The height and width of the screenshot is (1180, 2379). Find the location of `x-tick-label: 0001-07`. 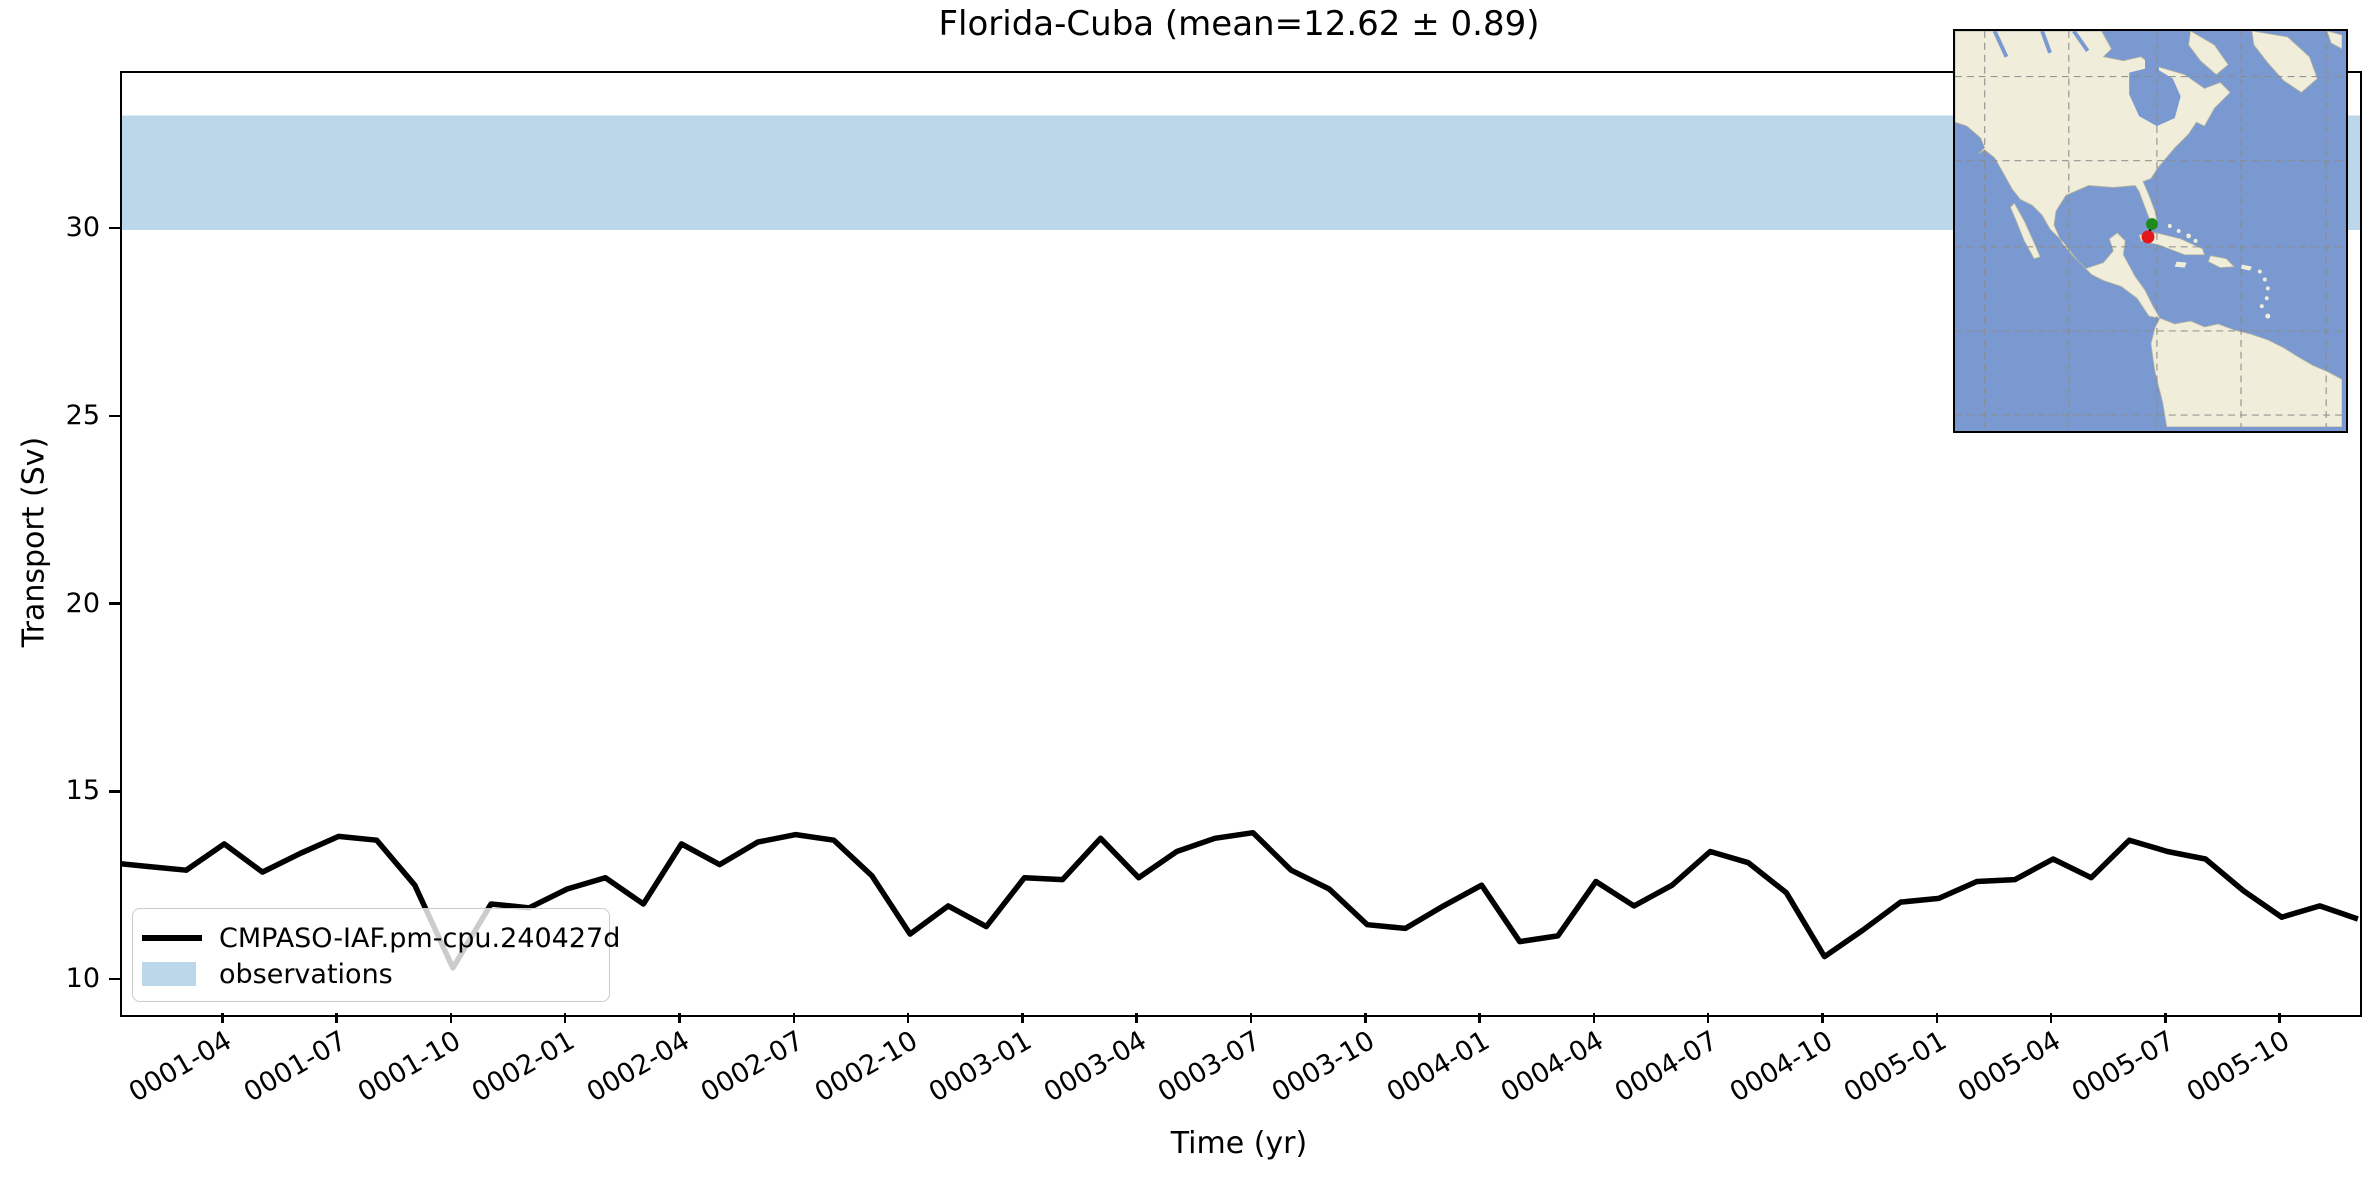

x-tick-label: 0001-07 is located at coordinates (295, 1067).